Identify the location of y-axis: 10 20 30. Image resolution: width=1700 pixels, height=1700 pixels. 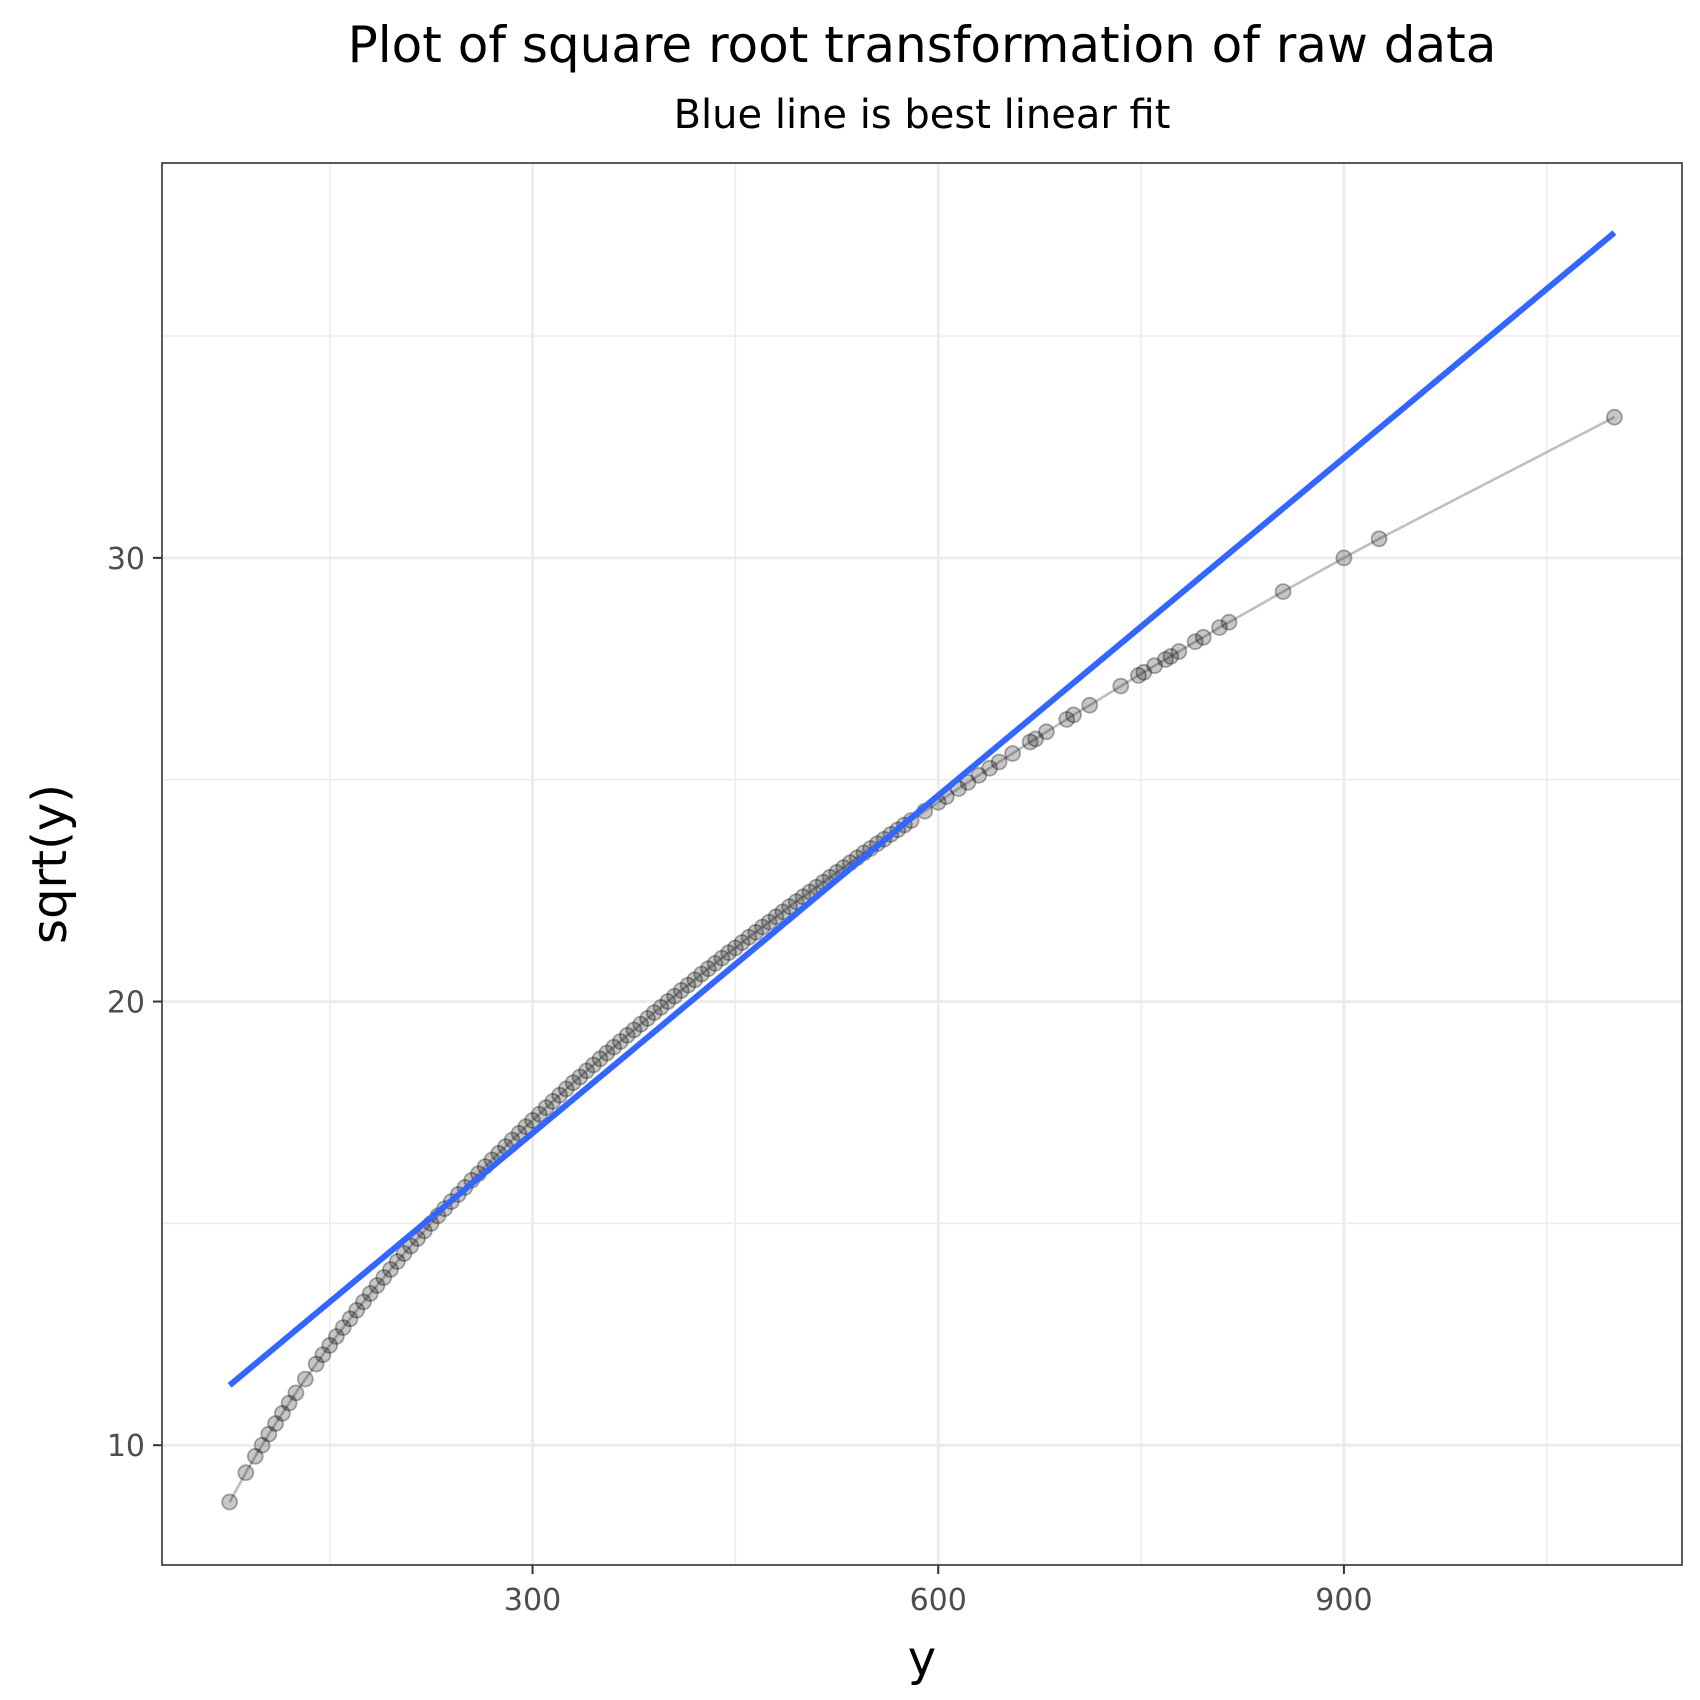
(134, 1003).